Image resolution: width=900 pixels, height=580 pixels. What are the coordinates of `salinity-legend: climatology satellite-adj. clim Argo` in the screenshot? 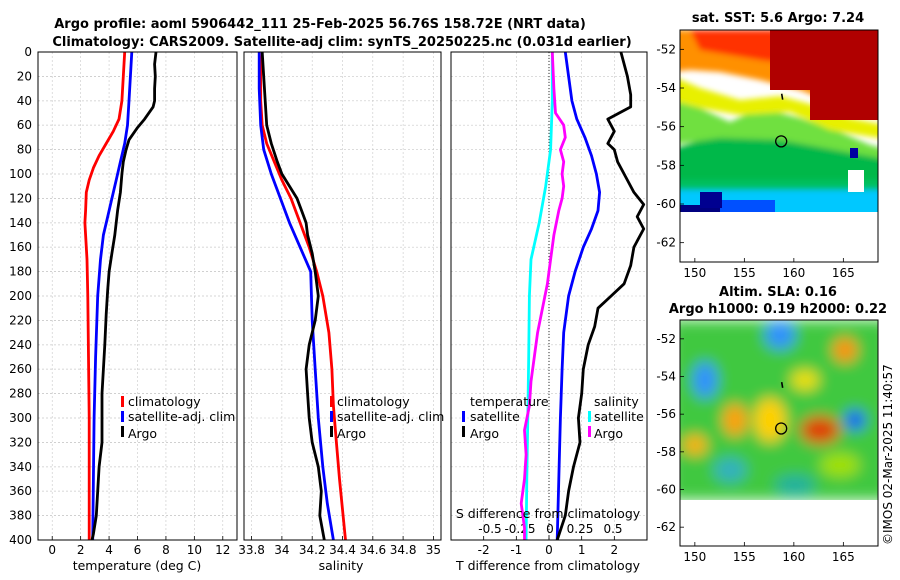 It's located at (387, 417).